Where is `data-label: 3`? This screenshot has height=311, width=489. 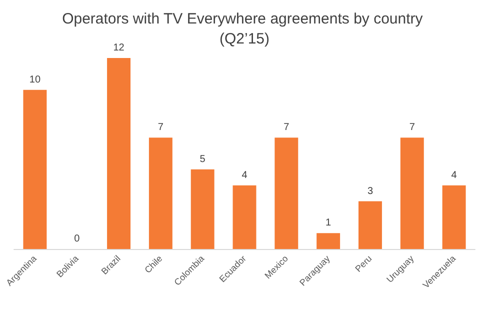
data-label: 3 is located at coordinates (370, 191).